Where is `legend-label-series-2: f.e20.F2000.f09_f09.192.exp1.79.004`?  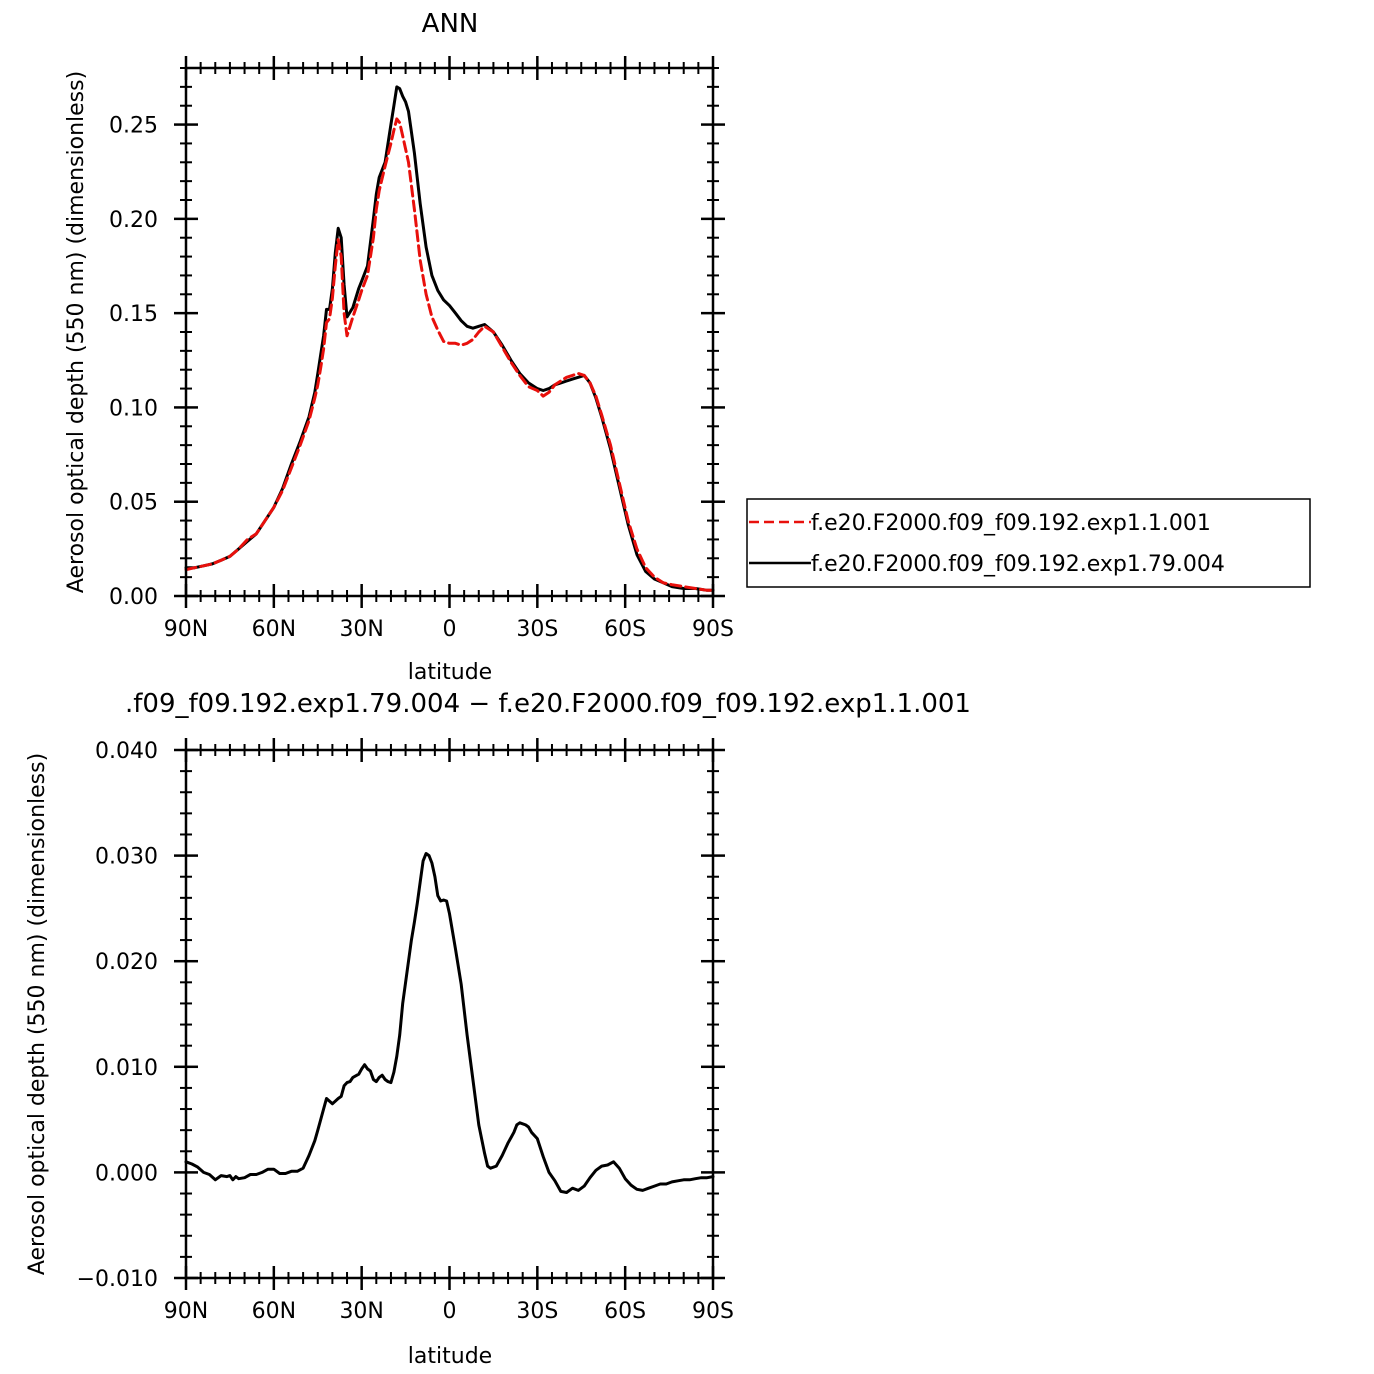
legend-label-series-2: f.e20.F2000.f09_f09.192.exp1.79.004 is located at coordinates (1018, 564).